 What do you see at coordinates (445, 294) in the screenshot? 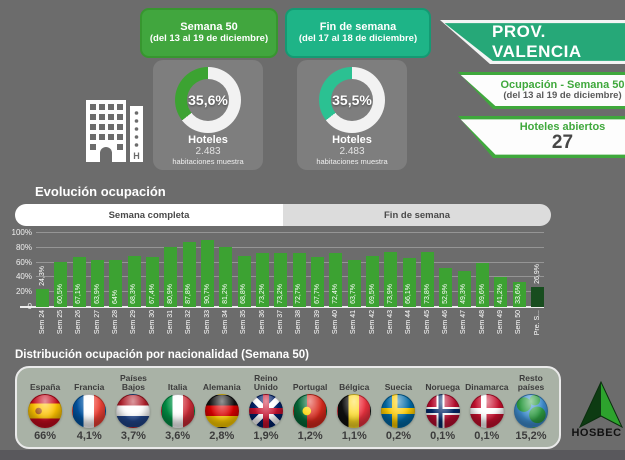
I see `bar-value-label: 52,9%` at bounding box center [445, 294].